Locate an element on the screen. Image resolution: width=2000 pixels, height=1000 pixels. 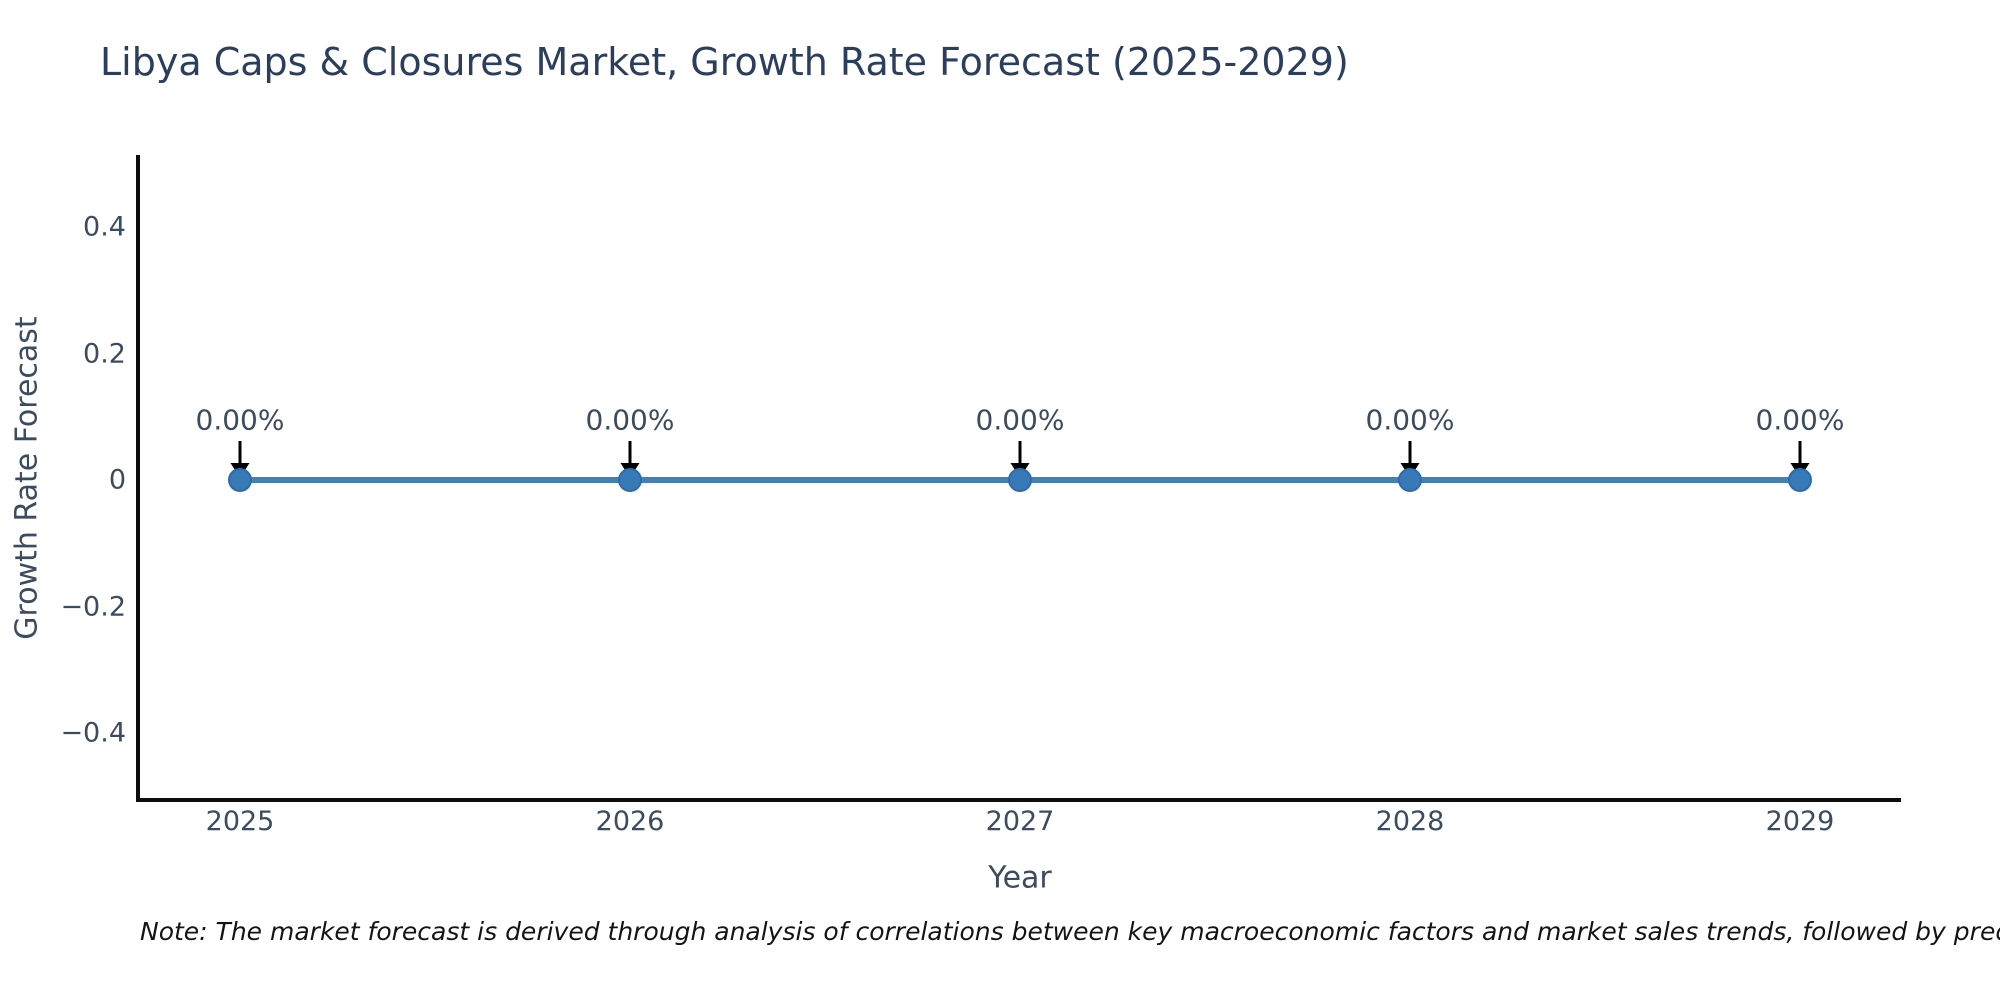
x-tick-label: 2028 is located at coordinates (1410, 821).